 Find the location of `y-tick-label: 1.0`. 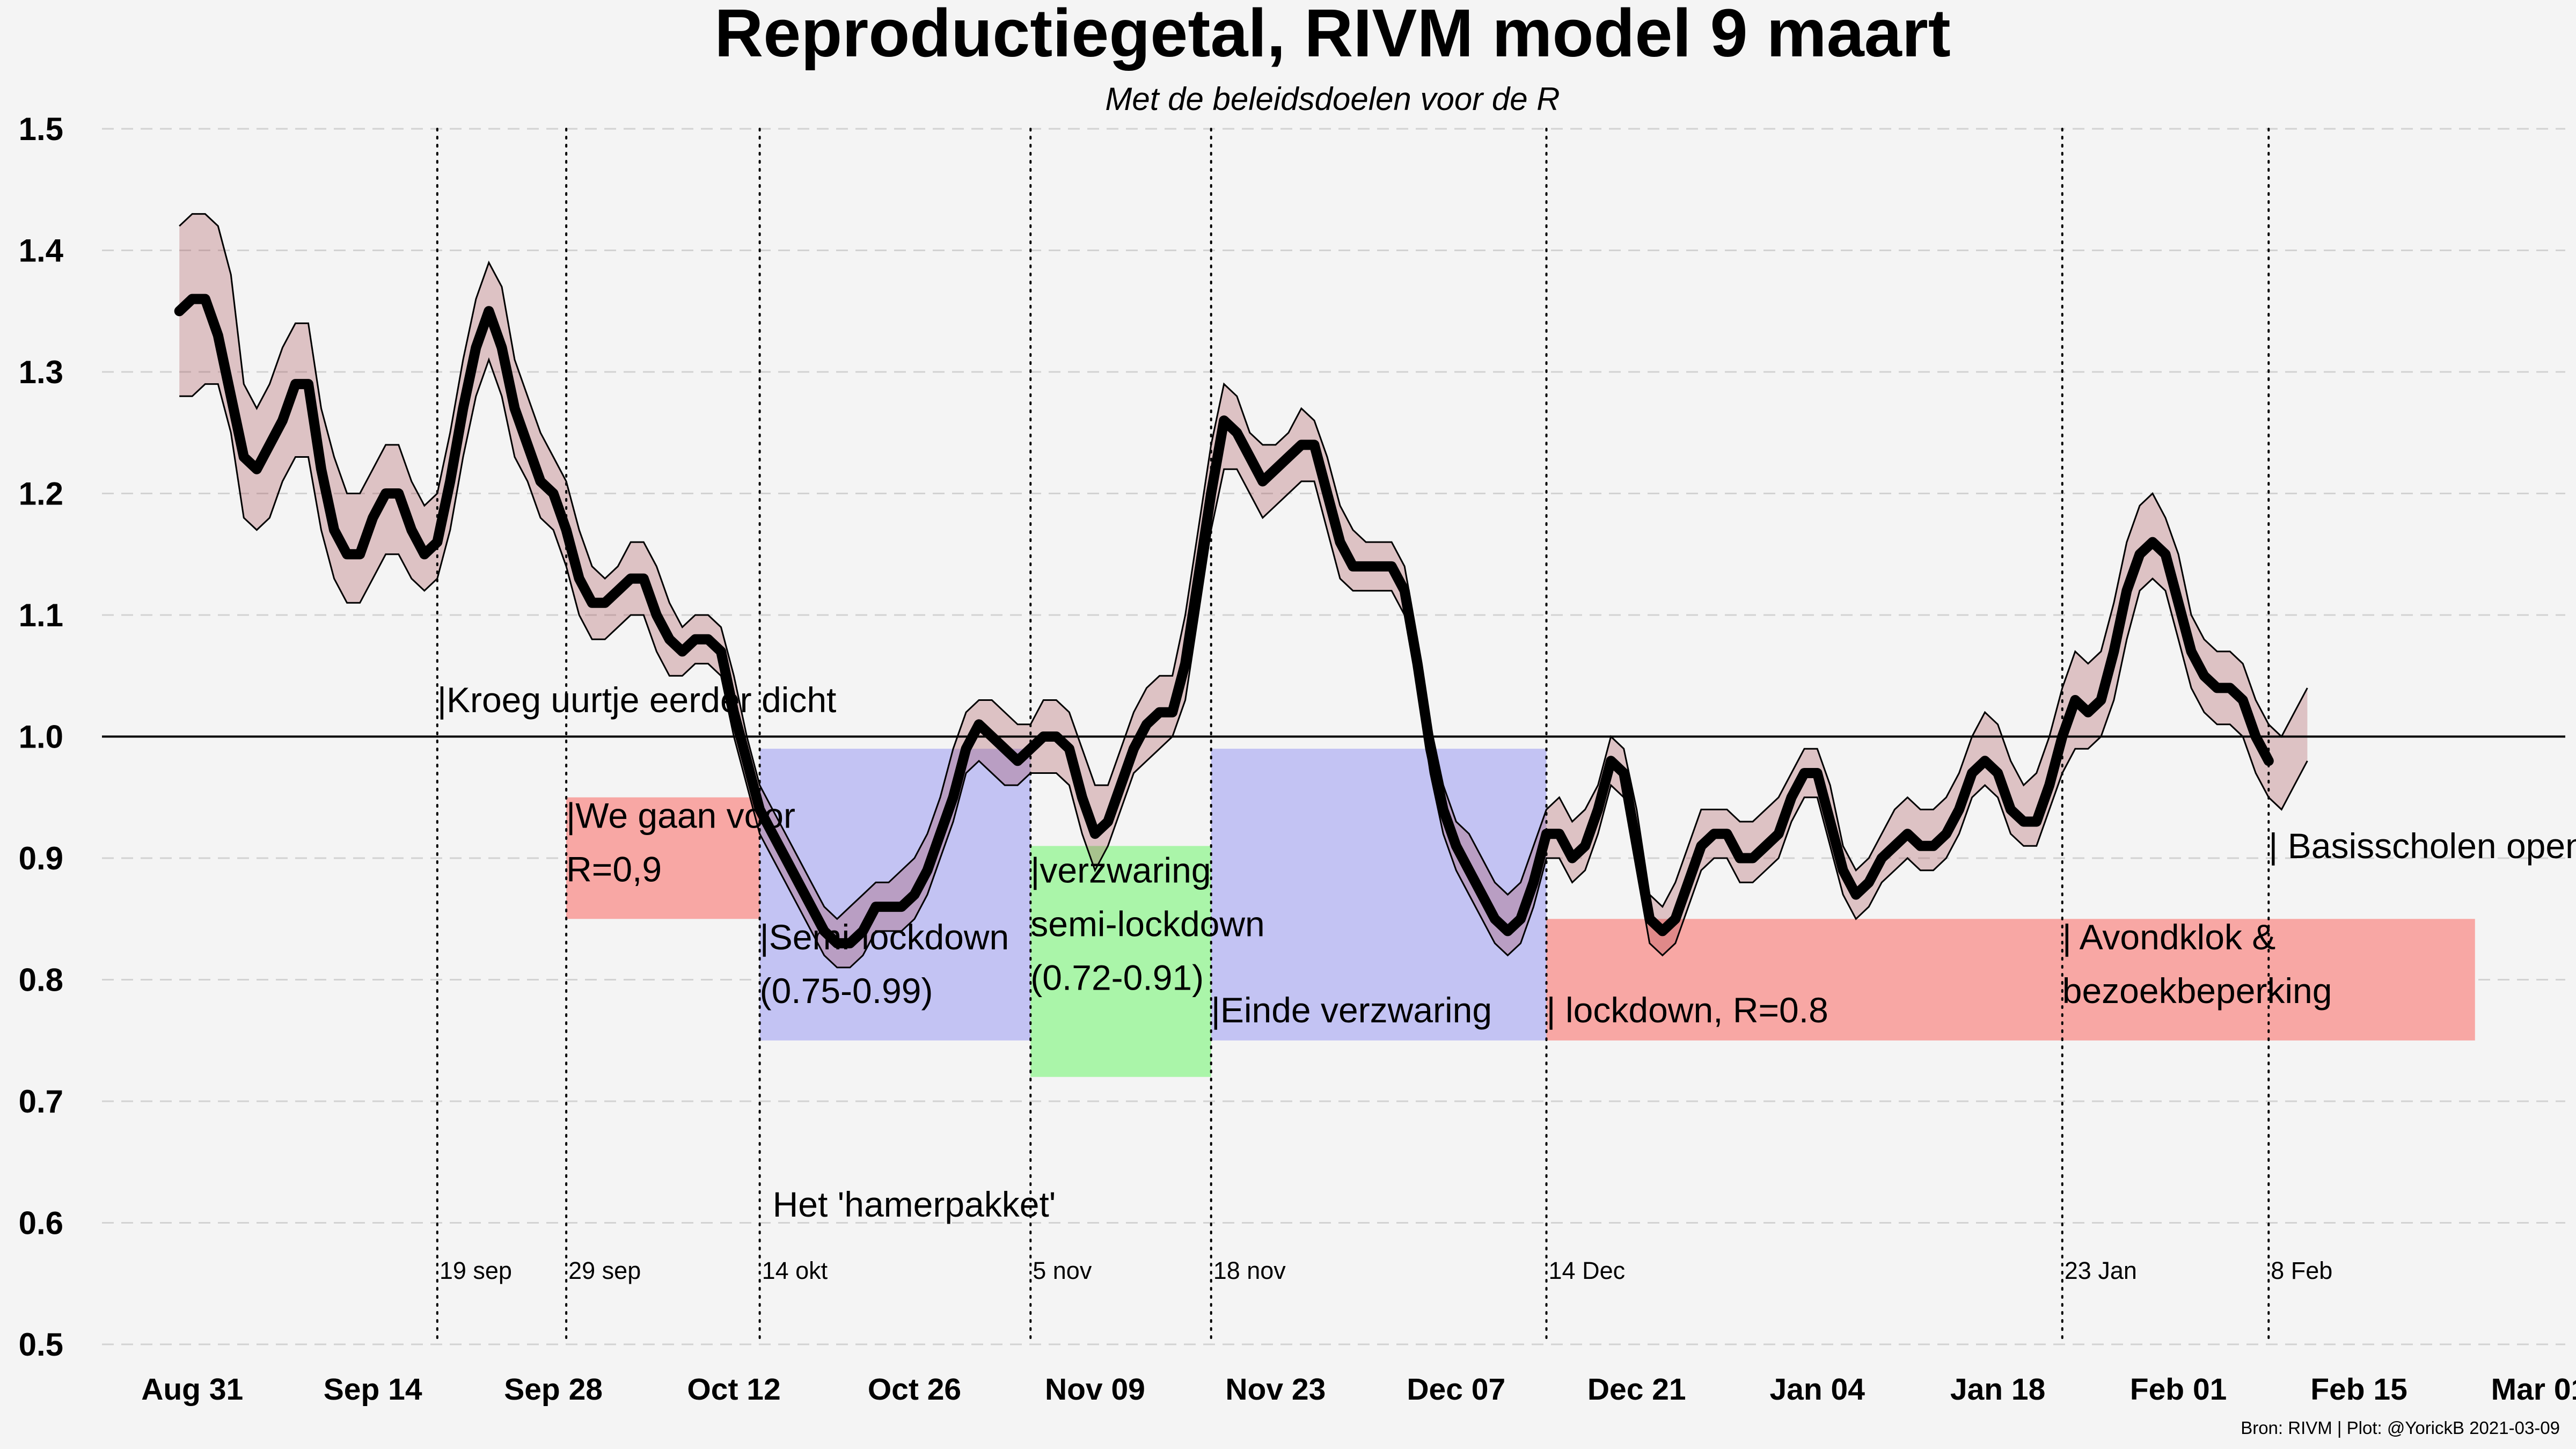

y-tick-label: 1.0 is located at coordinates (41, 737).